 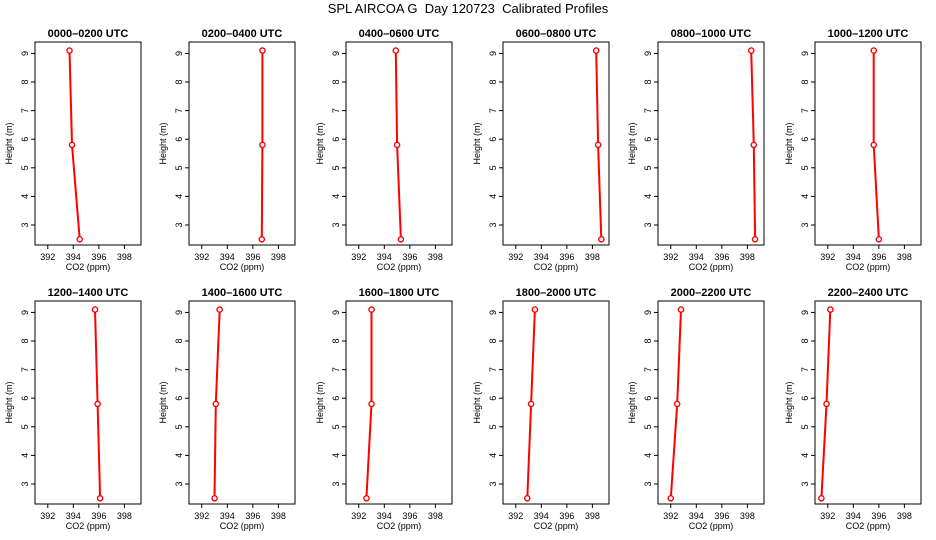 What do you see at coordinates (88, 293) in the screenshot?
I see `panel-title: 1200–1400 UTC` at bounding box center [88, 293].